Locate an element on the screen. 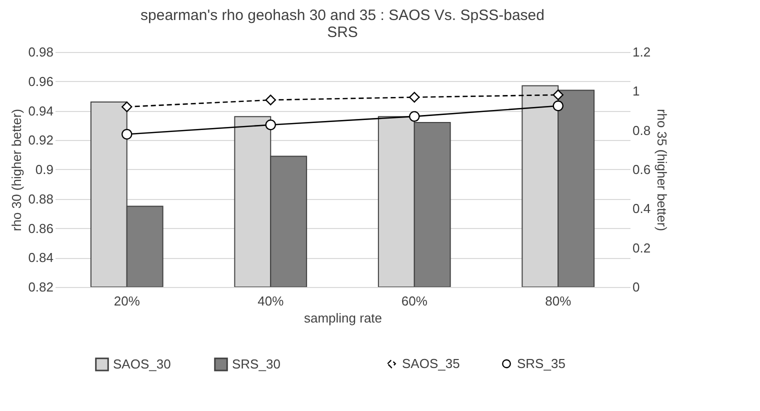 This screenshot has height=411, width=760. x-tick-label: 40% is located at coordinates (271, 301).